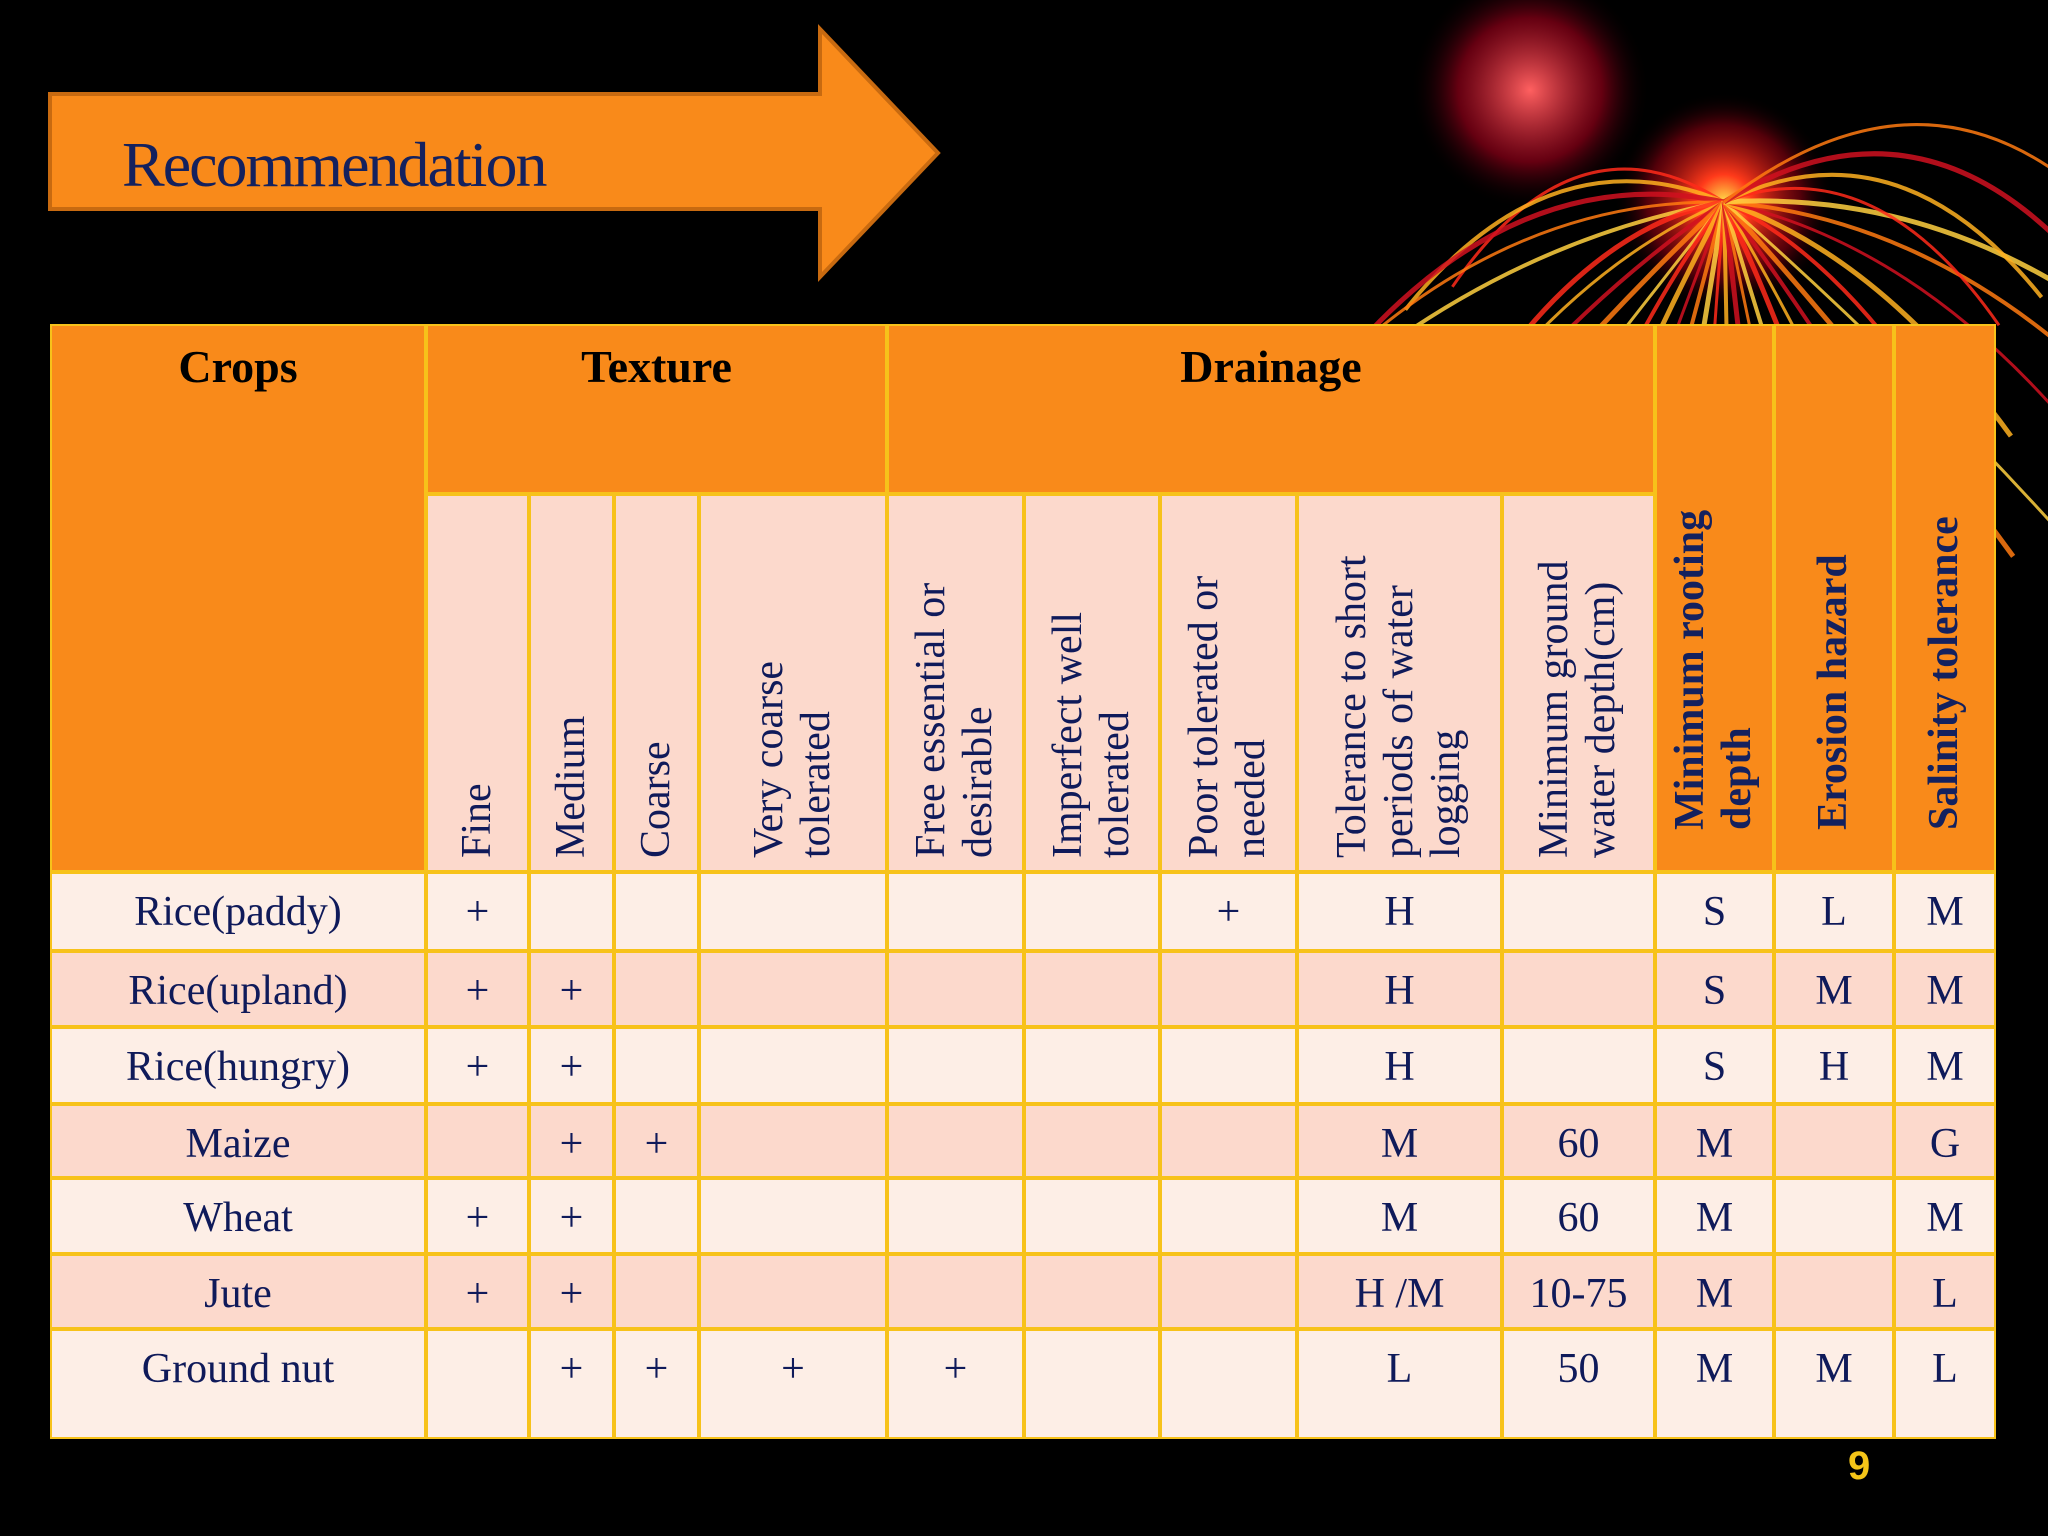  What do you see at coordinates (1945, 1144) in the screenshot?
I see `cell-text: G` at bounding box center [1945, 1144].